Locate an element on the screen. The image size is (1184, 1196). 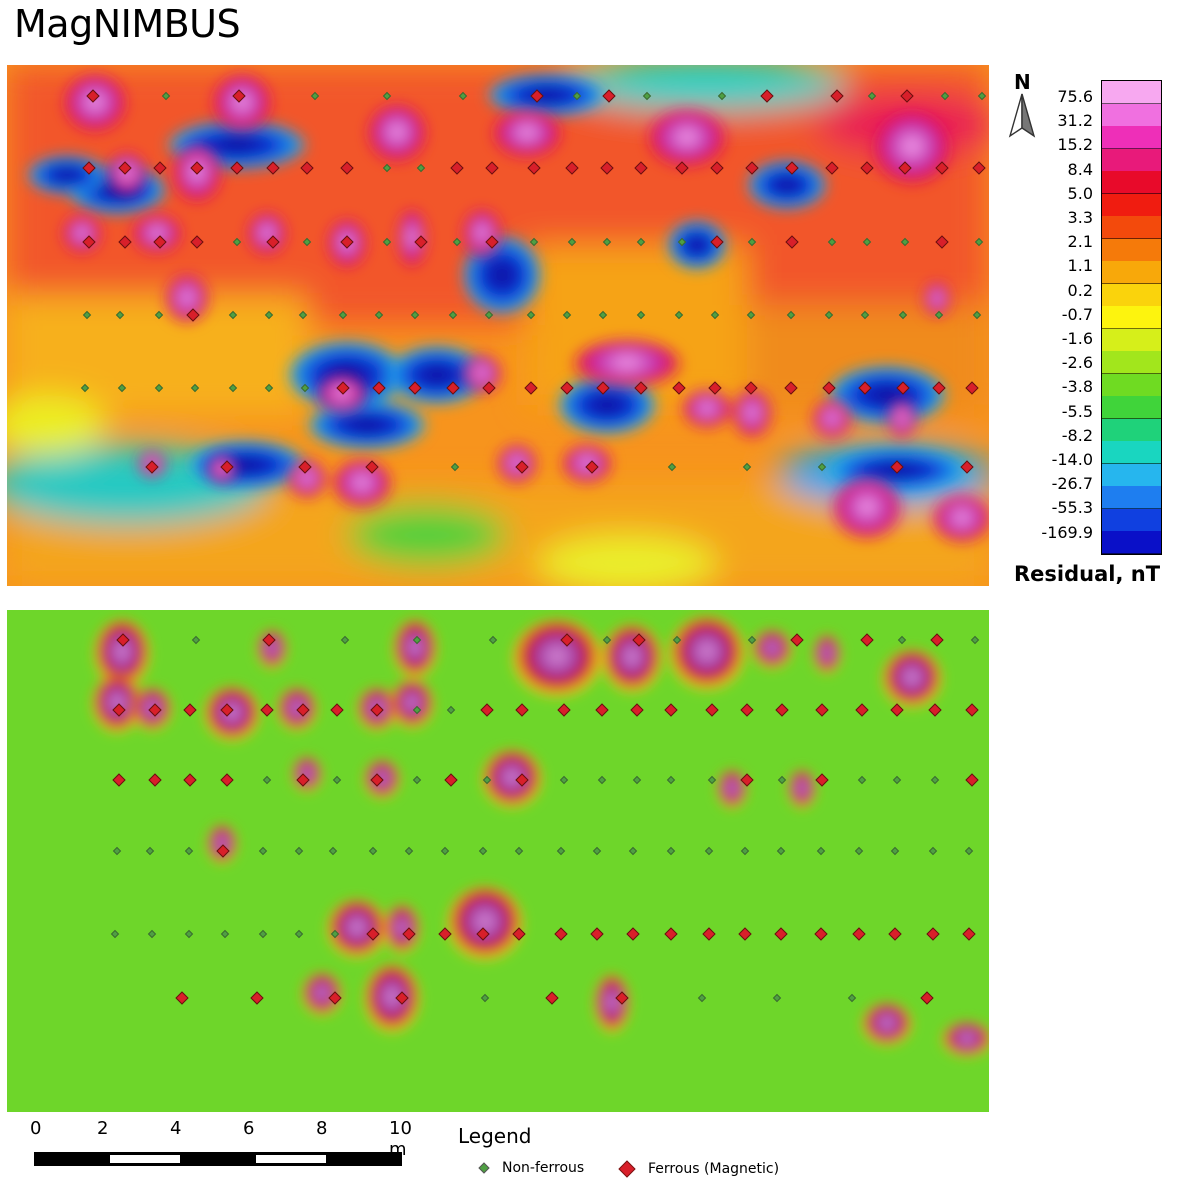
scale-segment is located at coordinates (218, 1159).